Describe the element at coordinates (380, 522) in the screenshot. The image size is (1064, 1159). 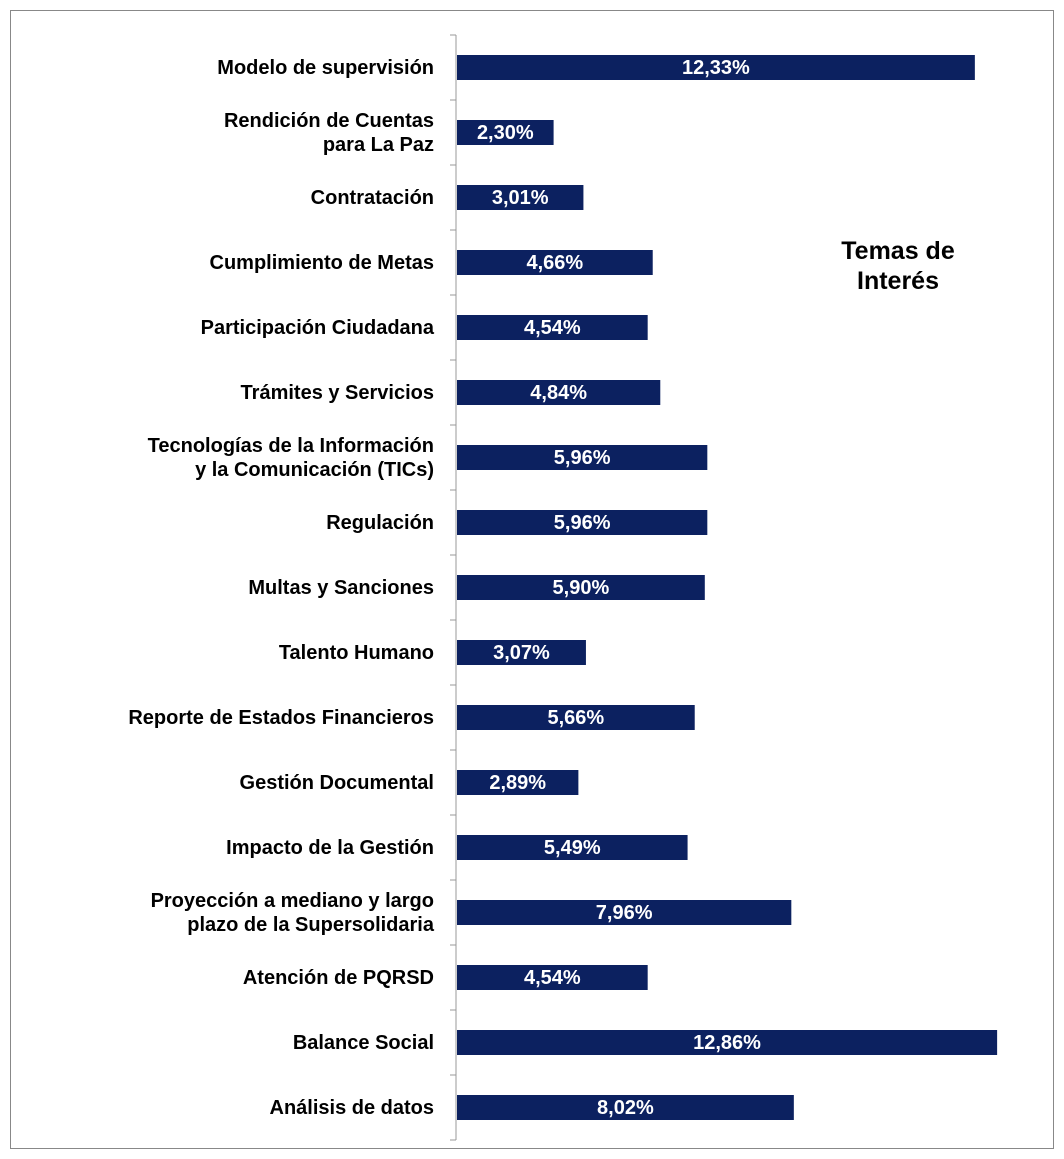
I see `category-label: Regulación` at that location.